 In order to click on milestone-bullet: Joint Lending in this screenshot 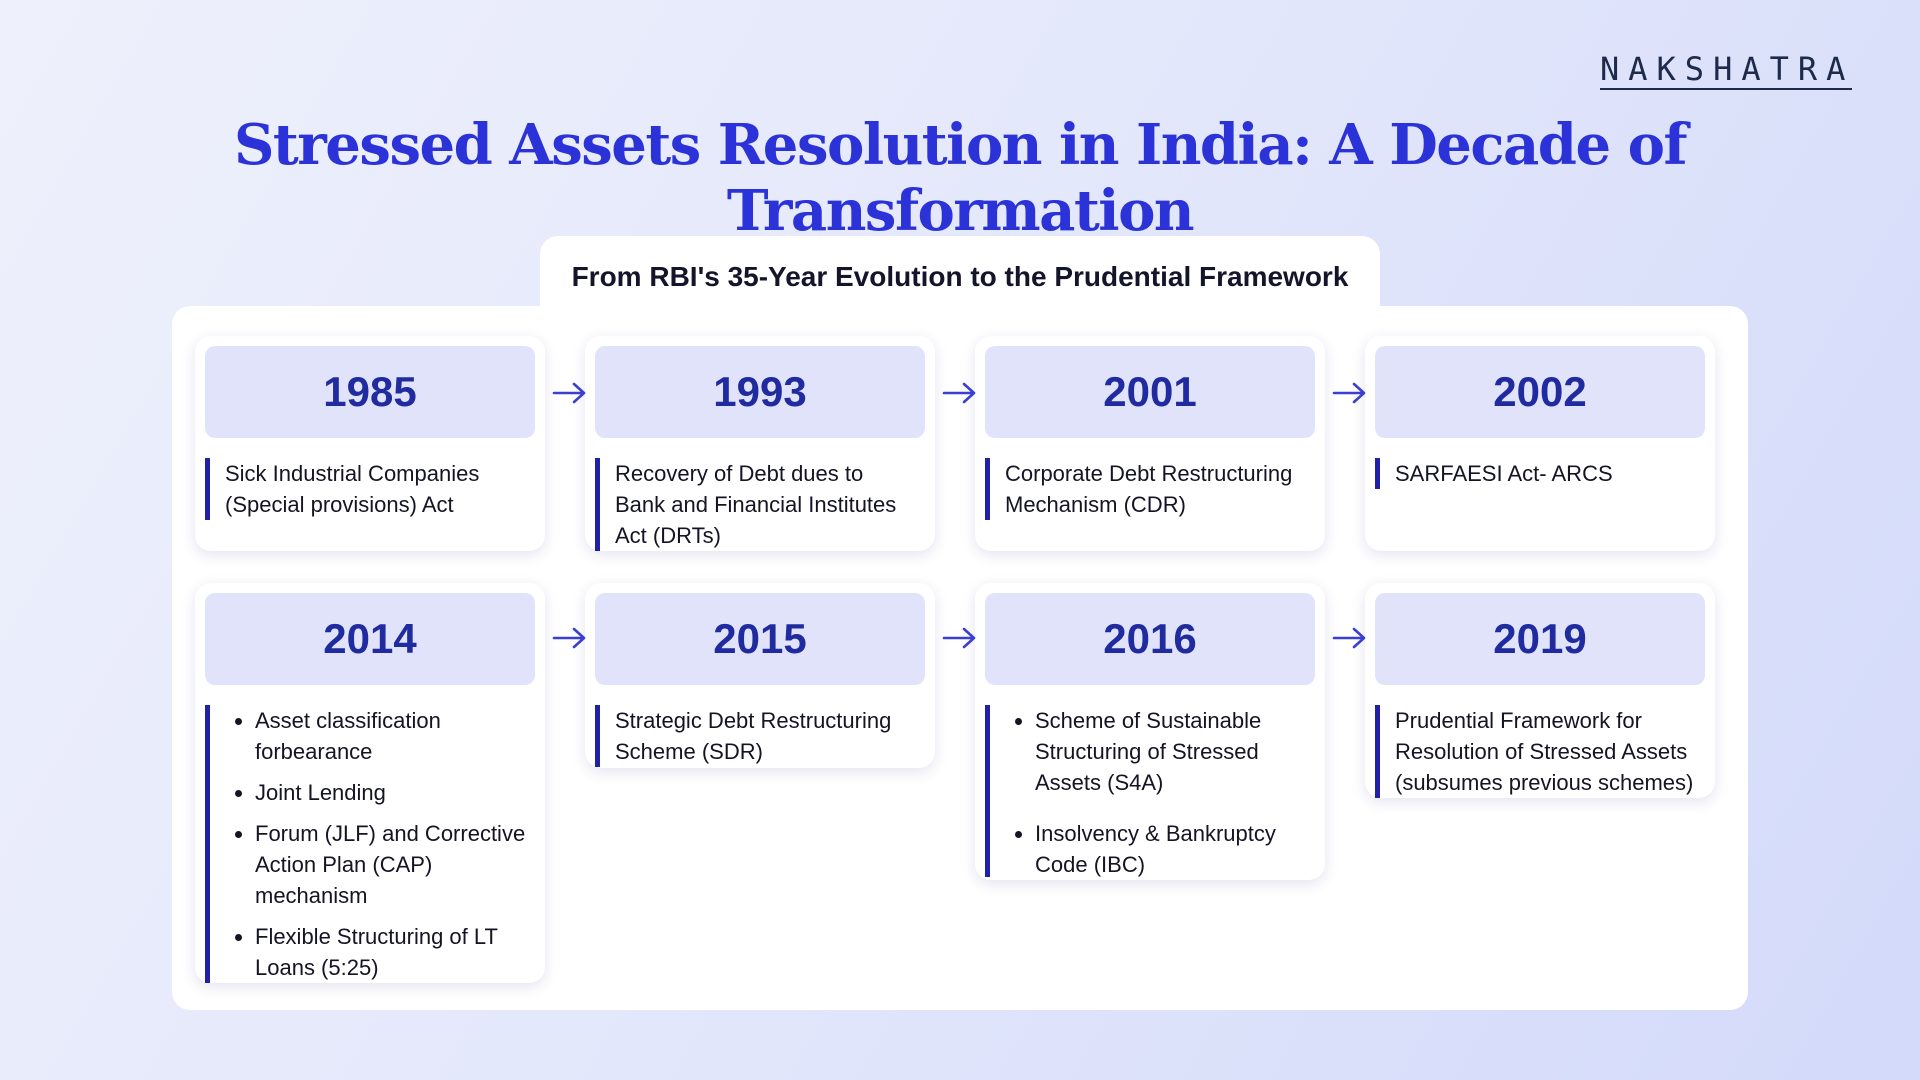, I will do `click(391, 792)`.